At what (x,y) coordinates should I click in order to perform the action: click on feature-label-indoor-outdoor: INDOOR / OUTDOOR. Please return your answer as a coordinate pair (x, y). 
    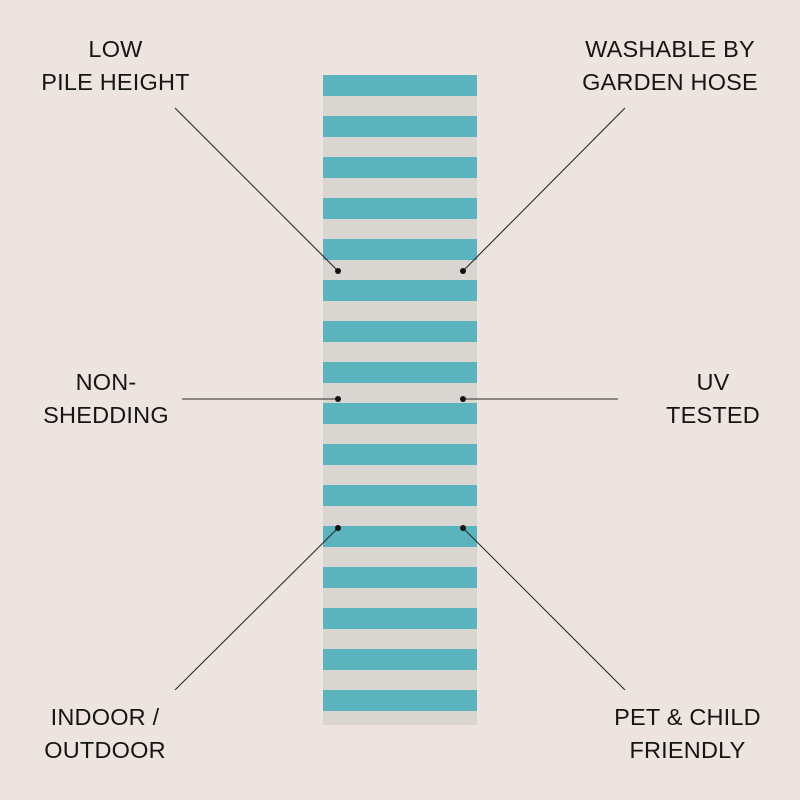
    Looking at the image, I should click on (105, 734).